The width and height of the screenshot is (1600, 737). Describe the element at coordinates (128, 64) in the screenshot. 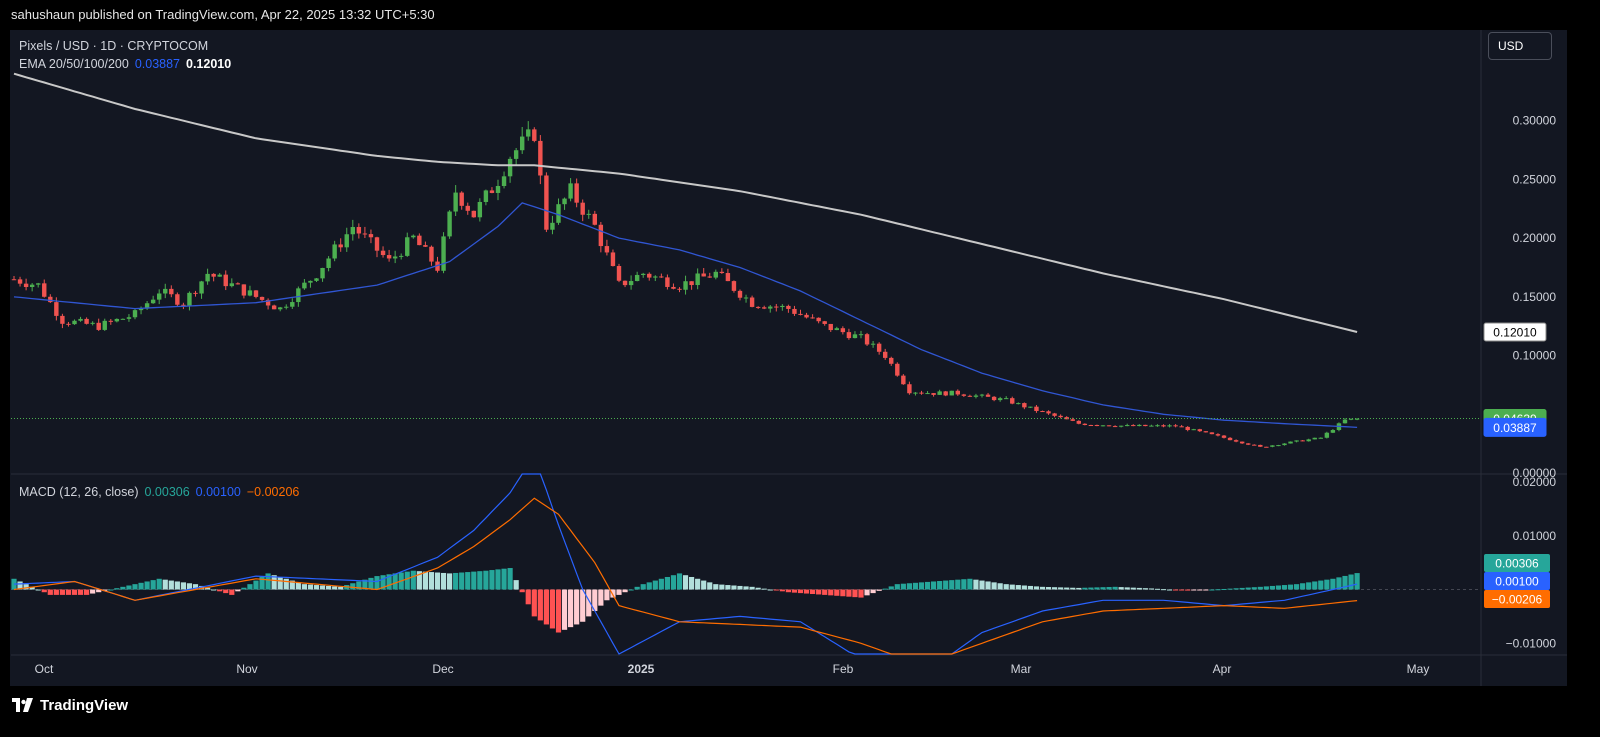

I see `ema-legend: EMA 20/50/100/200 0.03887 0.12010` at that location.